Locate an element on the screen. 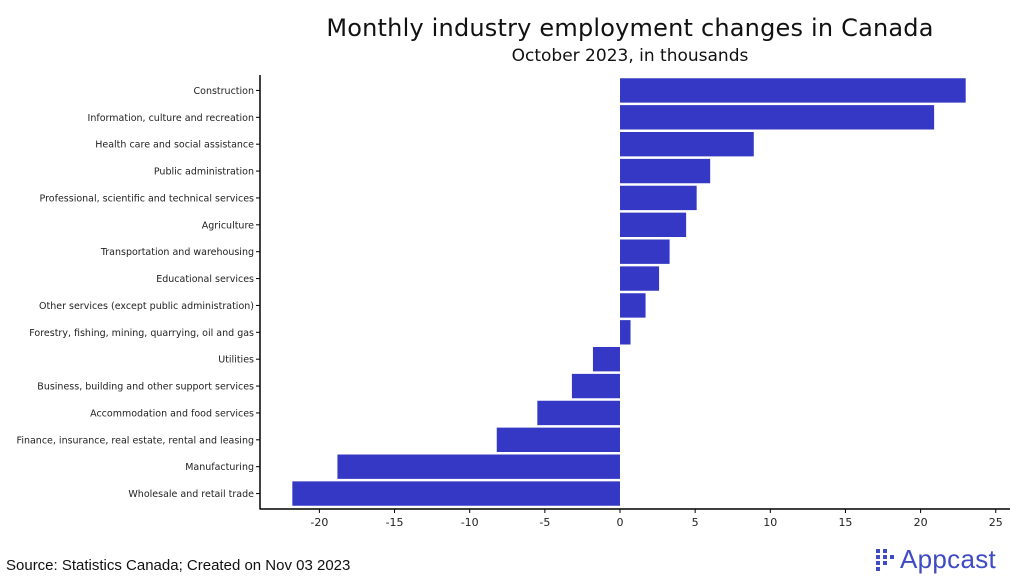 The image size is (1024, 582). appcast-dots-icon is located at coordinates (885, 559).